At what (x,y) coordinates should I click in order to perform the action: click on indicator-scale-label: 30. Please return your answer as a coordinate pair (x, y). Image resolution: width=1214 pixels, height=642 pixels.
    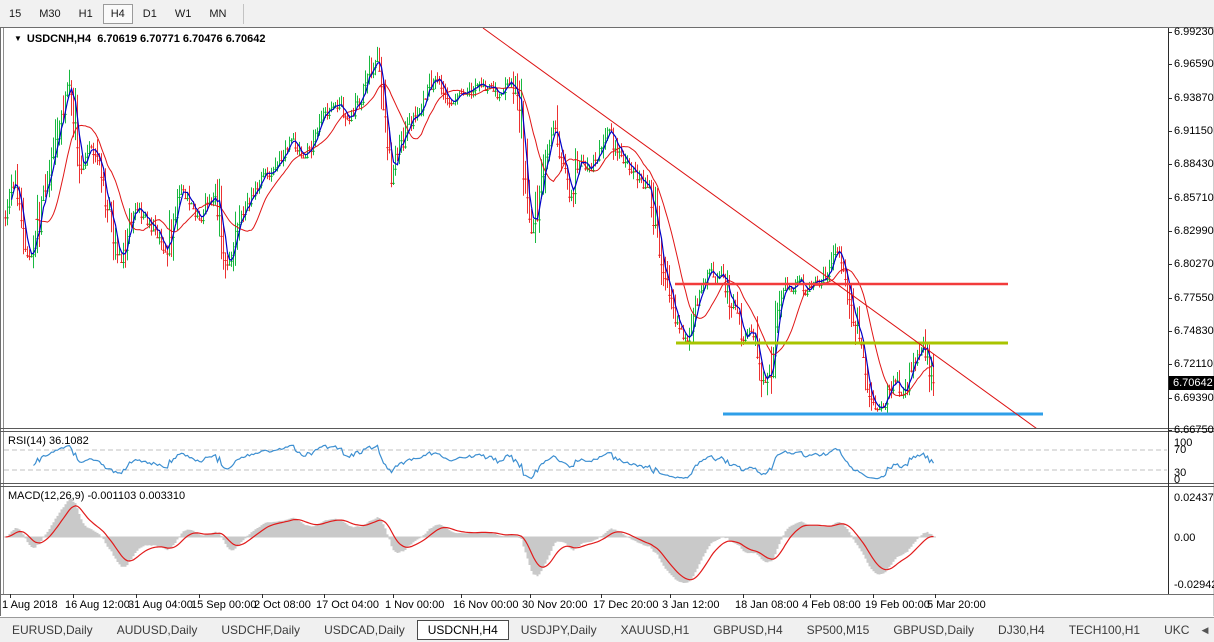
    Looking at the image, I should click on (1180, 473).